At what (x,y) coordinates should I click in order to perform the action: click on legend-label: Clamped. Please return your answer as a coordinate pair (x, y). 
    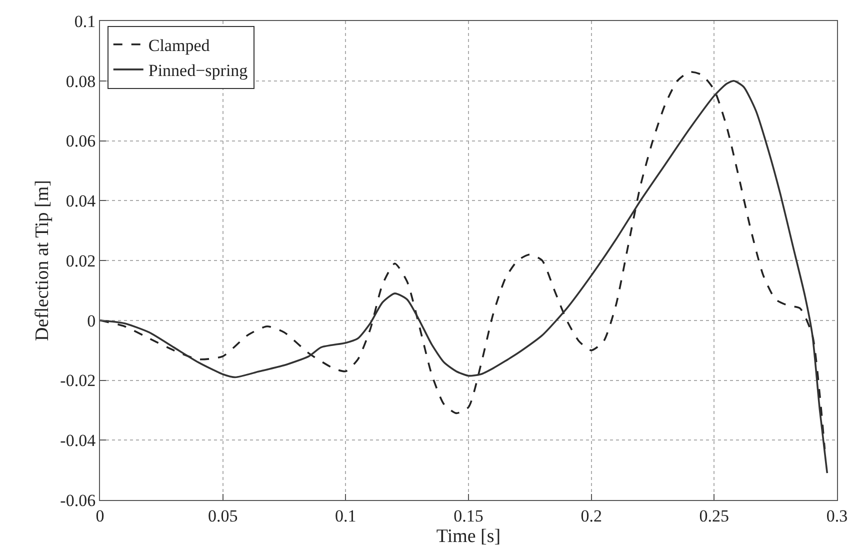
    Looking at the image, I should click on (179, 45).